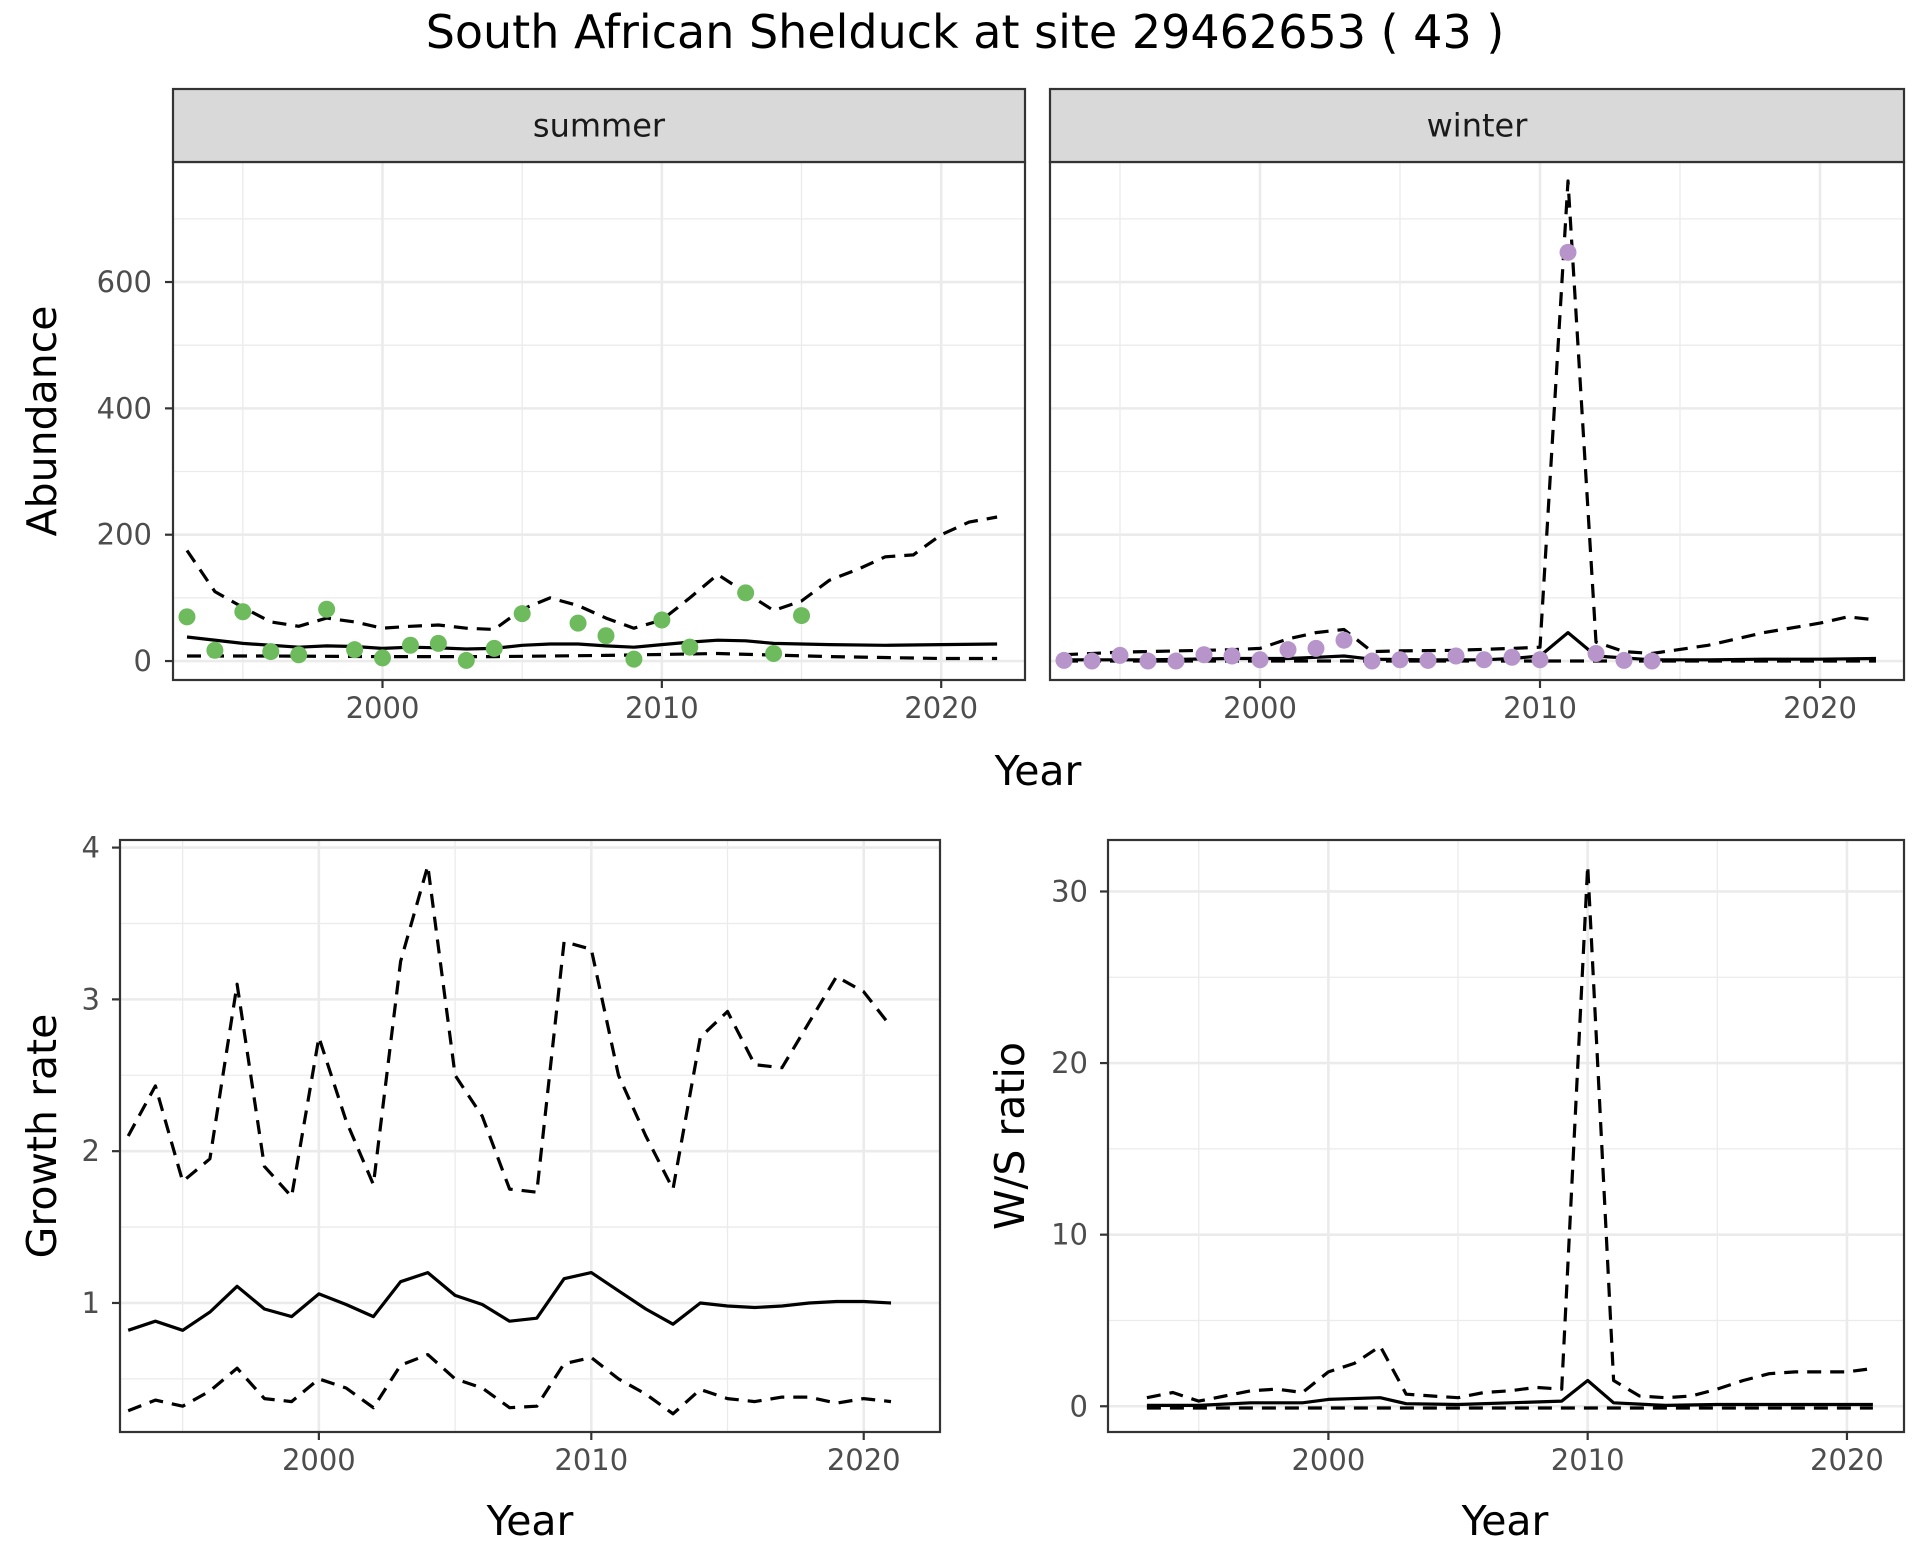 This screenshot has width=1920, height=1560. What do you see at coordinates (91, 848) in the screenshot?
I see `y-tick-label: 4` at bounding box center [91, 848].